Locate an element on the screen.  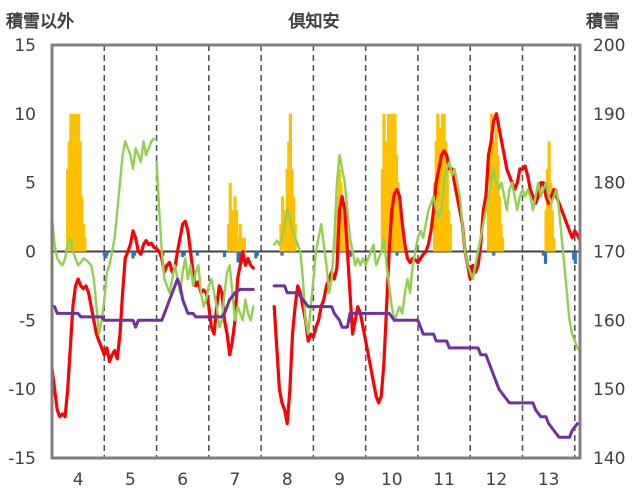
right-axis-ticks: 200 190 180 170 160 150 140 is located at coordinates (609, 252).